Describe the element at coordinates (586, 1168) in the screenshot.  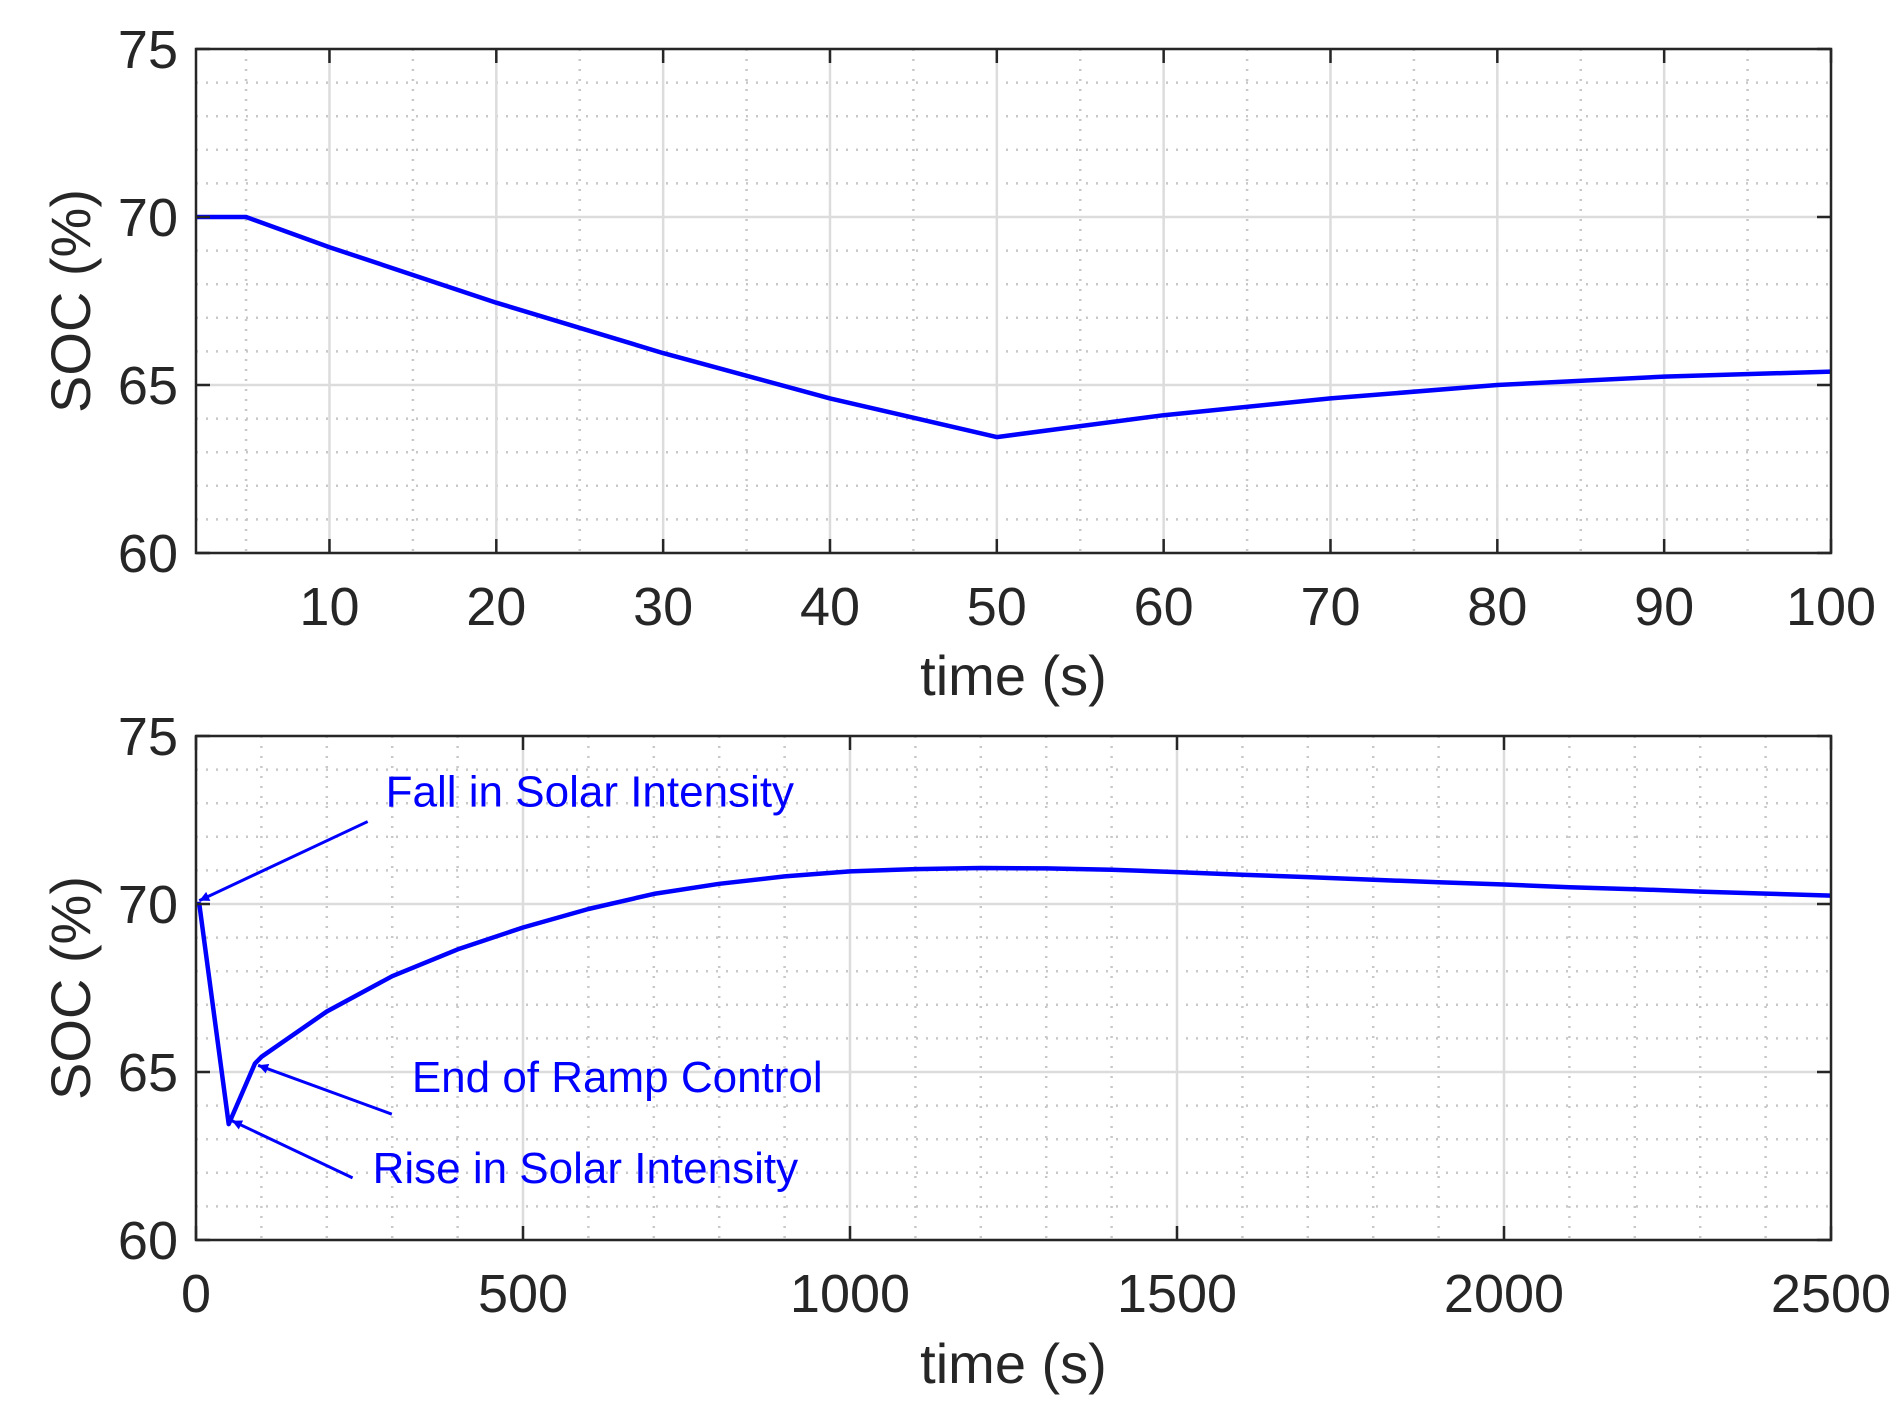
I see `annotation-label: Rise in Solar Intensity` at that location.